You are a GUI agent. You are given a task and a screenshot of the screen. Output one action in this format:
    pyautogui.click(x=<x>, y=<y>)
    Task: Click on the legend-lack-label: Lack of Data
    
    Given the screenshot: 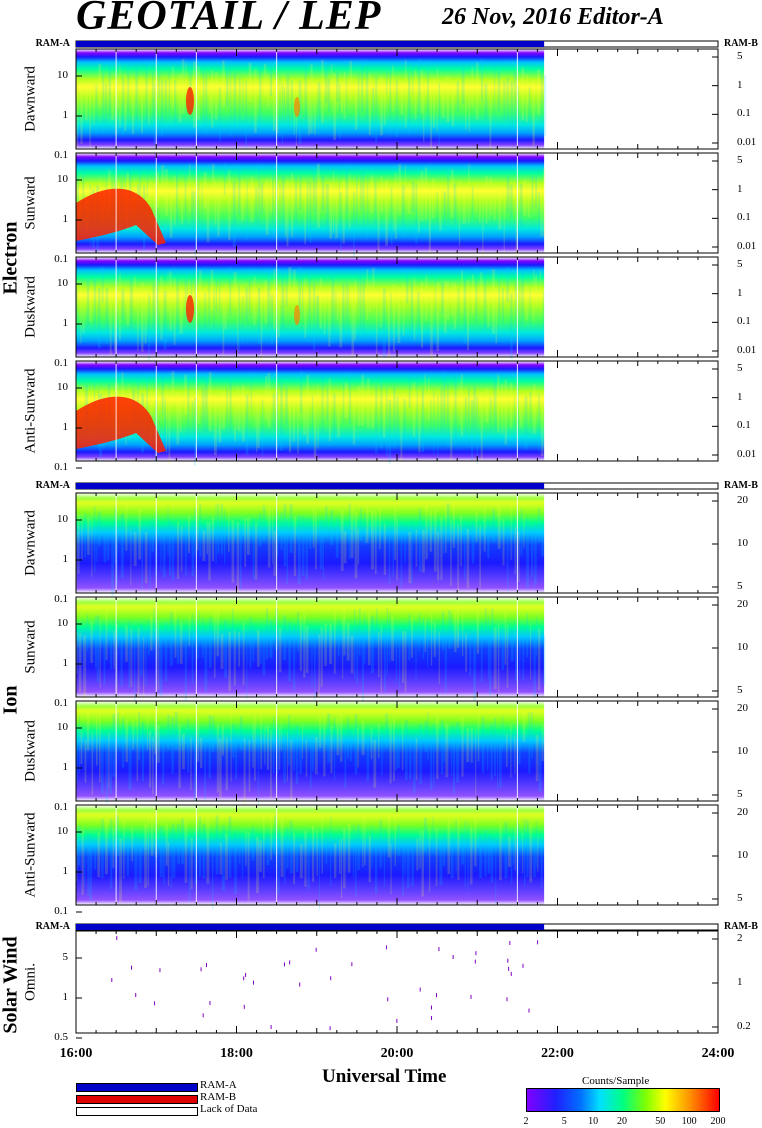 What is the action you would take?
    pyautogui.click(x=229, y=1109)
    